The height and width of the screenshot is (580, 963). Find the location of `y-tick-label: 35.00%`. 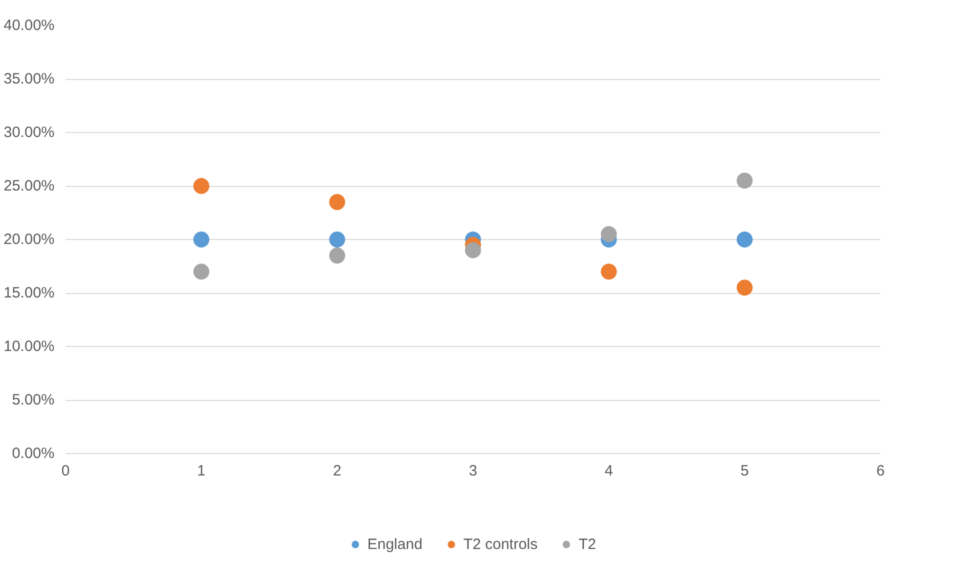

y-tick-label: 35.00% is located at coordinates (29, 79).